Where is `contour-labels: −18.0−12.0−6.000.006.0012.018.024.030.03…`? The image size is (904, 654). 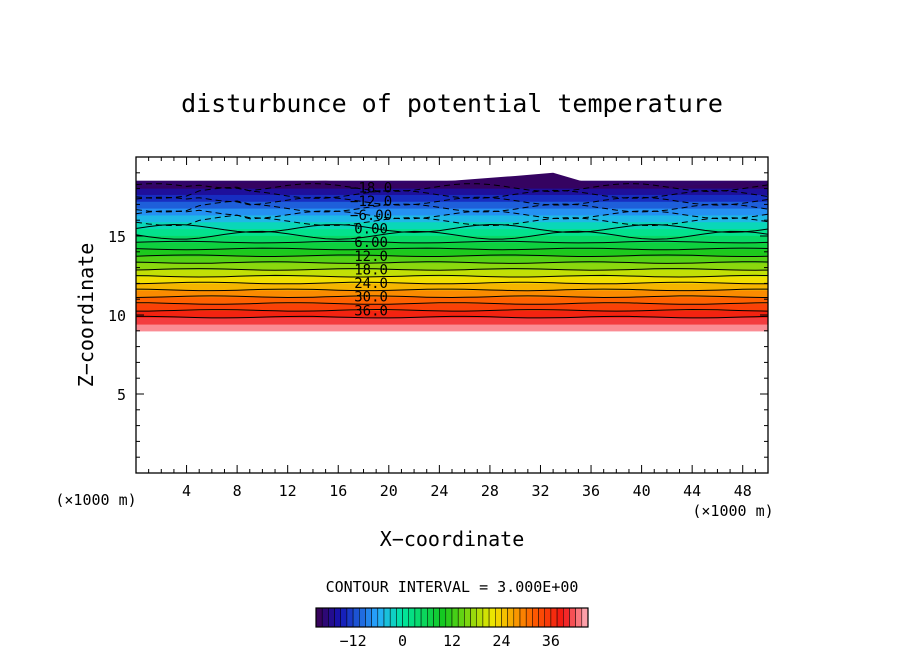
contour-labels: −18.0−12.0−6.000.006.0012.018.024.030.03… is located at coordinates (371, 250).